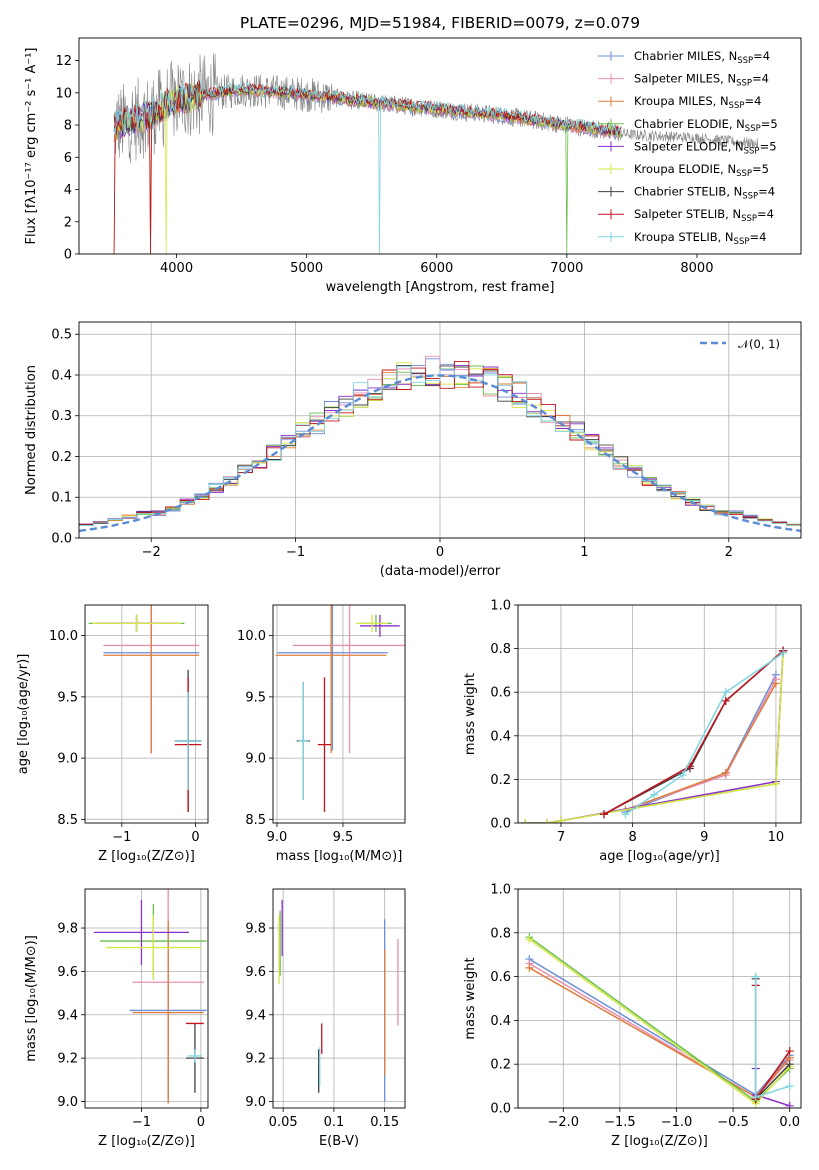  Describe the element at coordinates (68, 222) in the screenshot. I see `y-tick-label: 2` at that location.